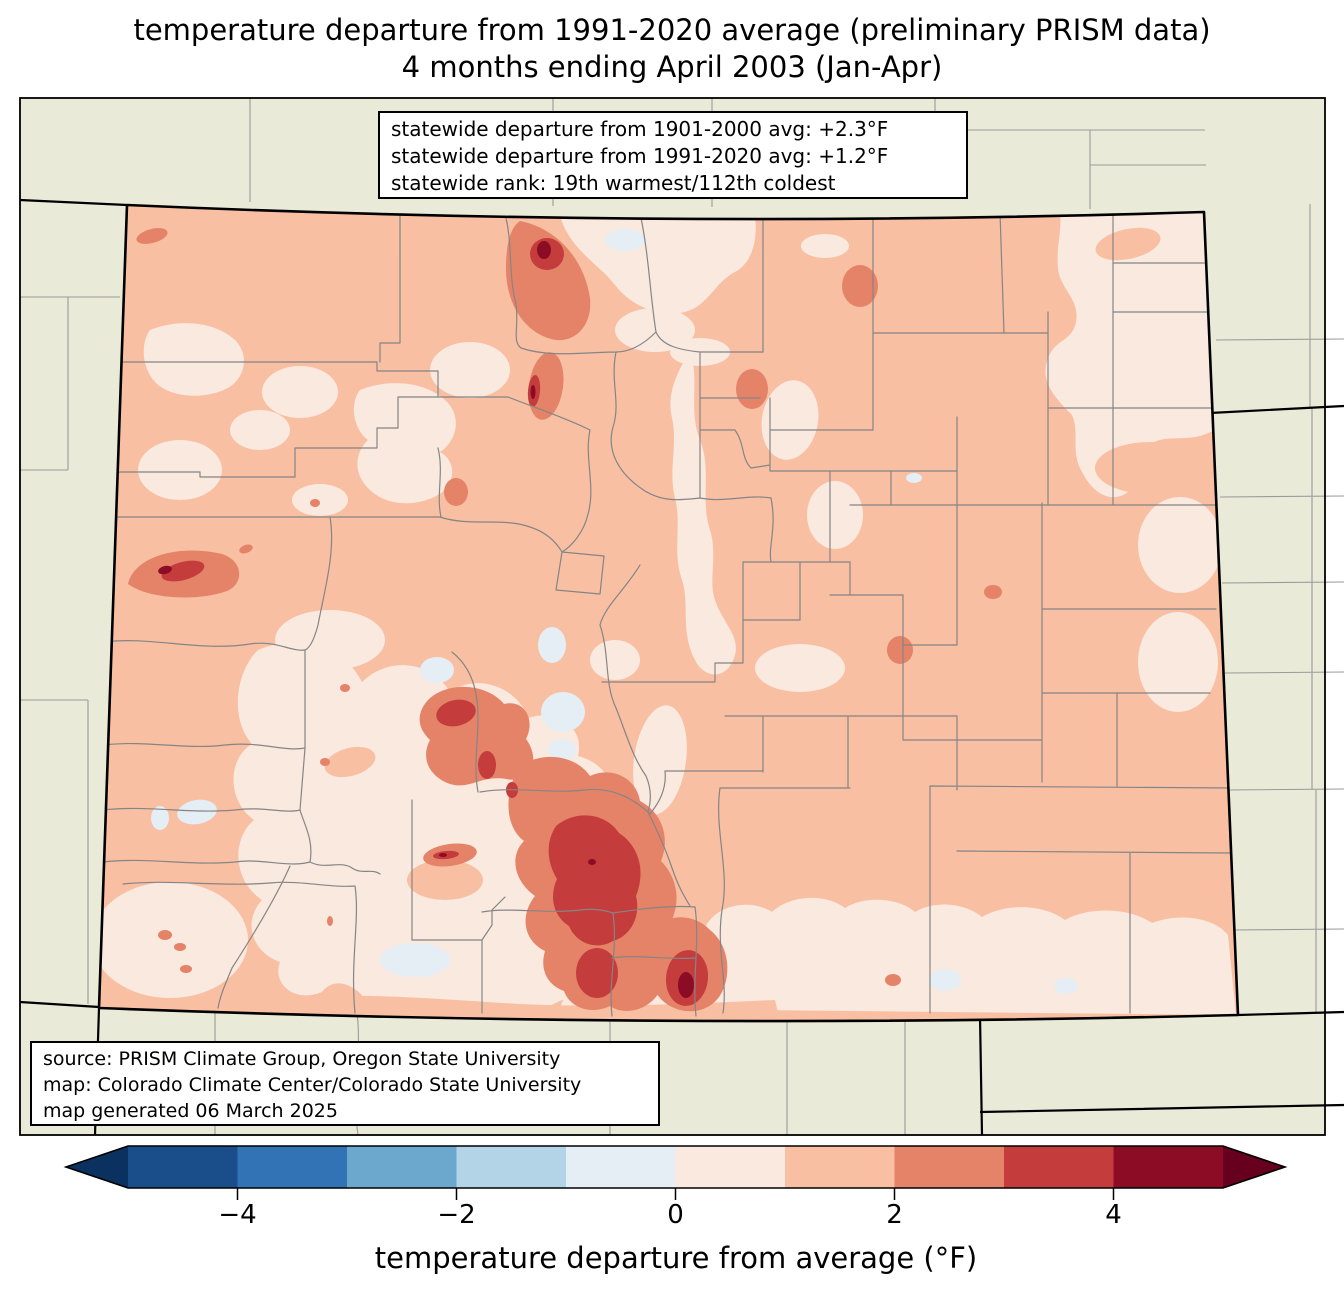 The width and height of the screenshot is (1344, 1299). What do you see at coordinates (675, 1215) in the screenshot?
I see `colorbar-tick-label: 0` at bounding box center [675, 1215].